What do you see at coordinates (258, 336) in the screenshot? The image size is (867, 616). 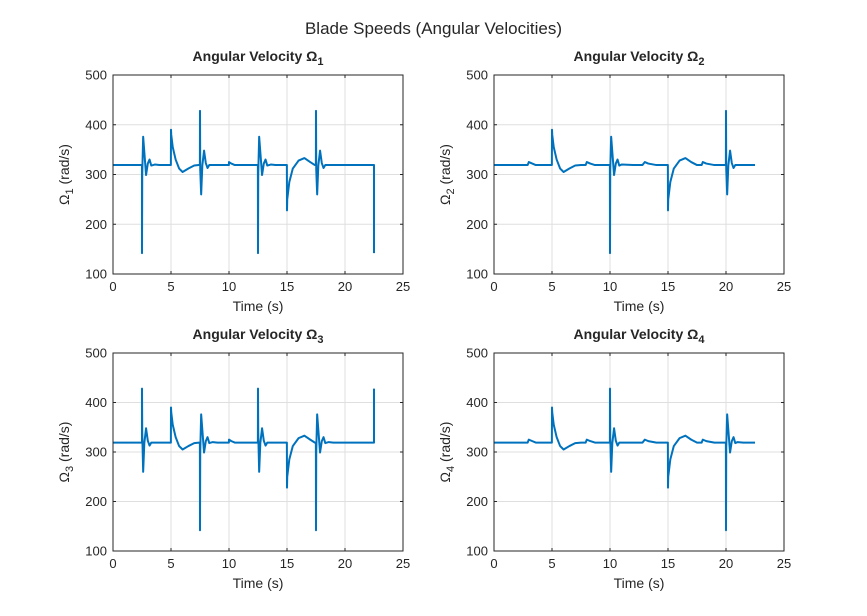 I see `subplot-title: Angular Velocity Ω3` at bounding box center [258, 336].